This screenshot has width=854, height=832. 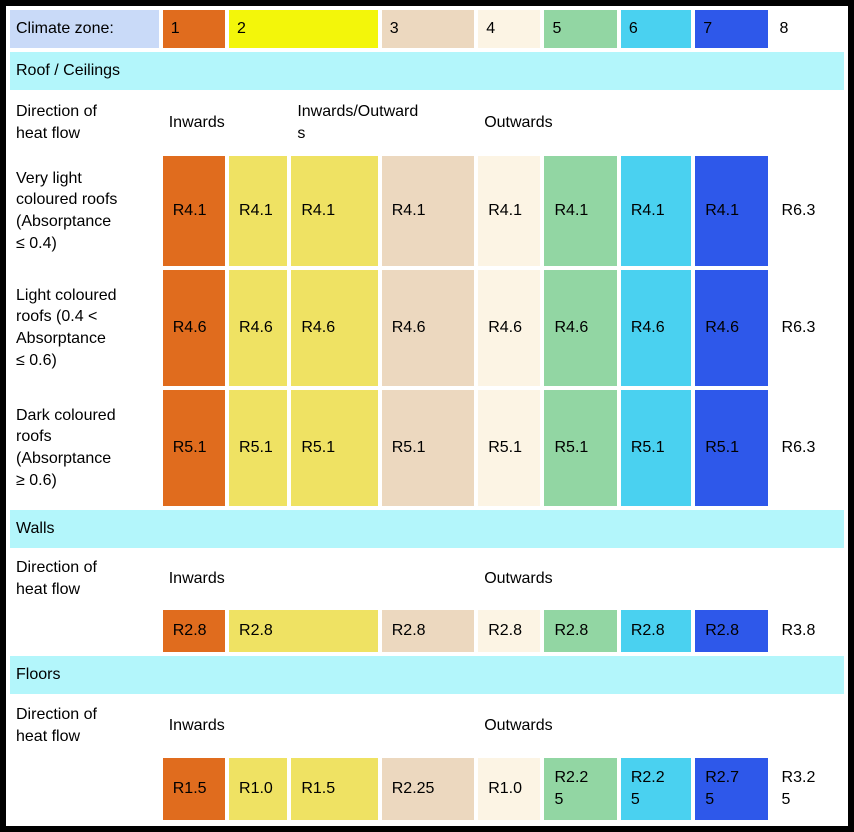 I want to click on climate-zone-header-row: Climate zone: 1 2 3 4 5 6 7 8, so click(x=427, y=29).